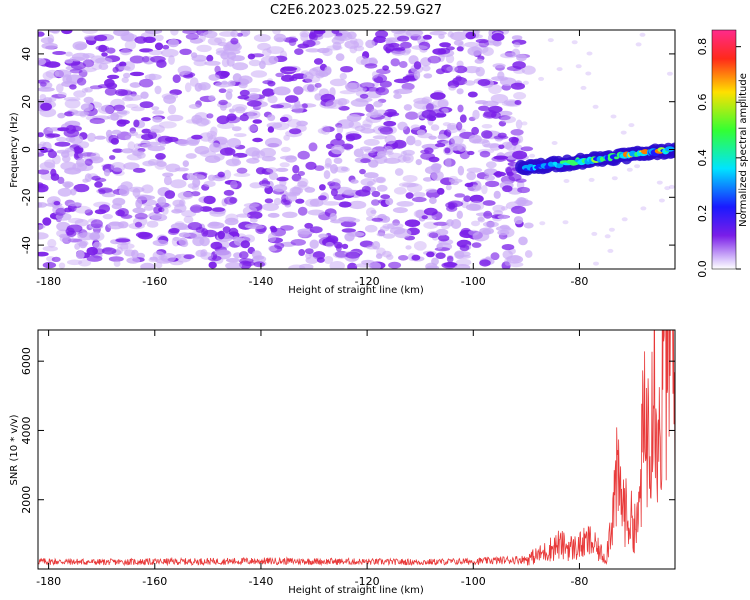  Describe the element at coordinates (26, 54) in the screenshot. I see `spectrogram-ytick-label: 40` at that location.